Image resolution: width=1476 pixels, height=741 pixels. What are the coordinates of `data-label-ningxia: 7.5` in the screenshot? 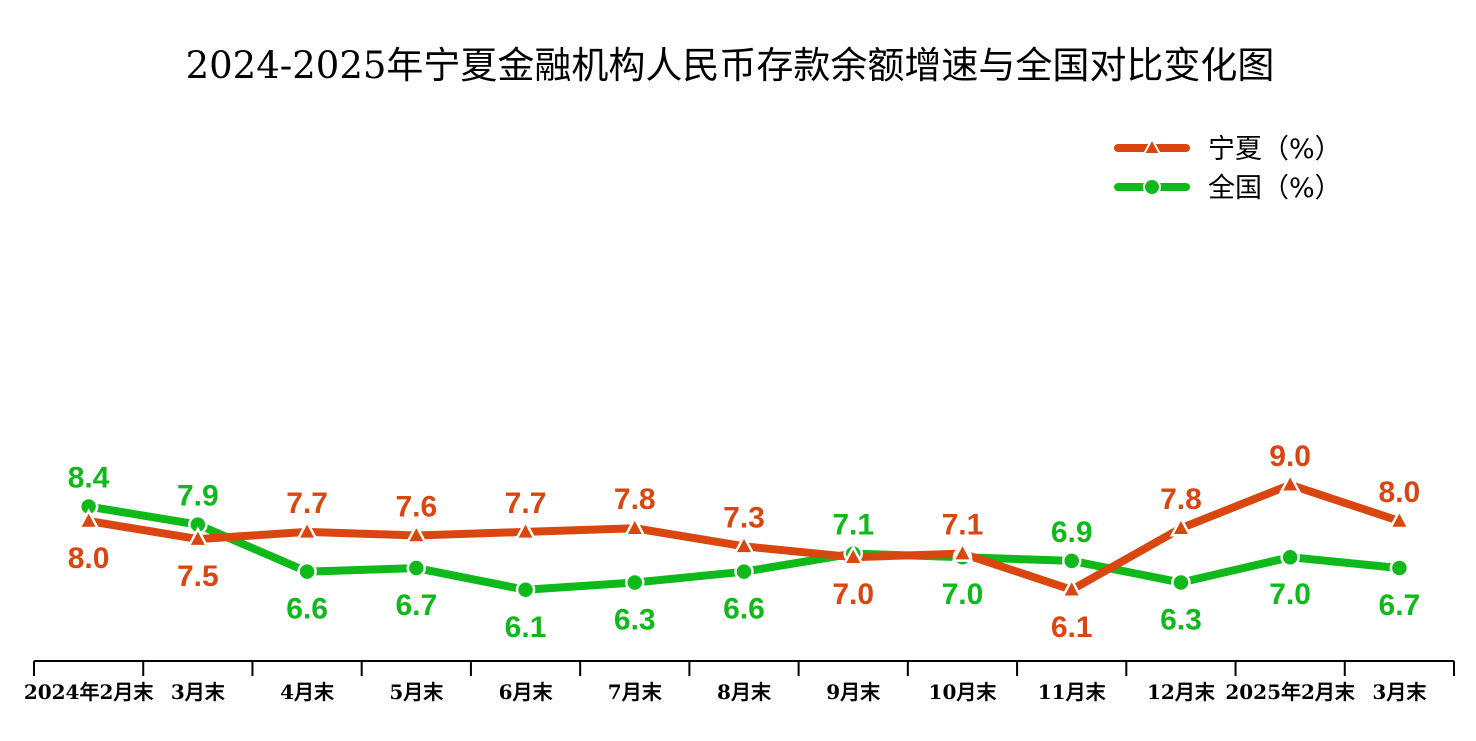 It's located at (198, 576).